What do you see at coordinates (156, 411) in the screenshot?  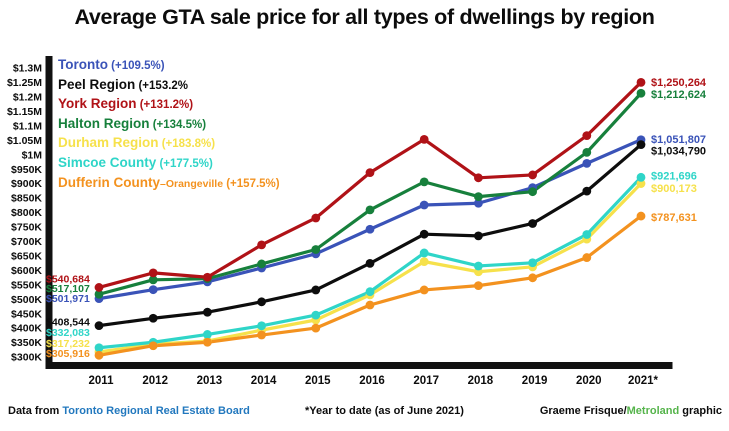 I see `data-source-link: Toronto Regional Real Estate Board` at bounding box center [156, 411].